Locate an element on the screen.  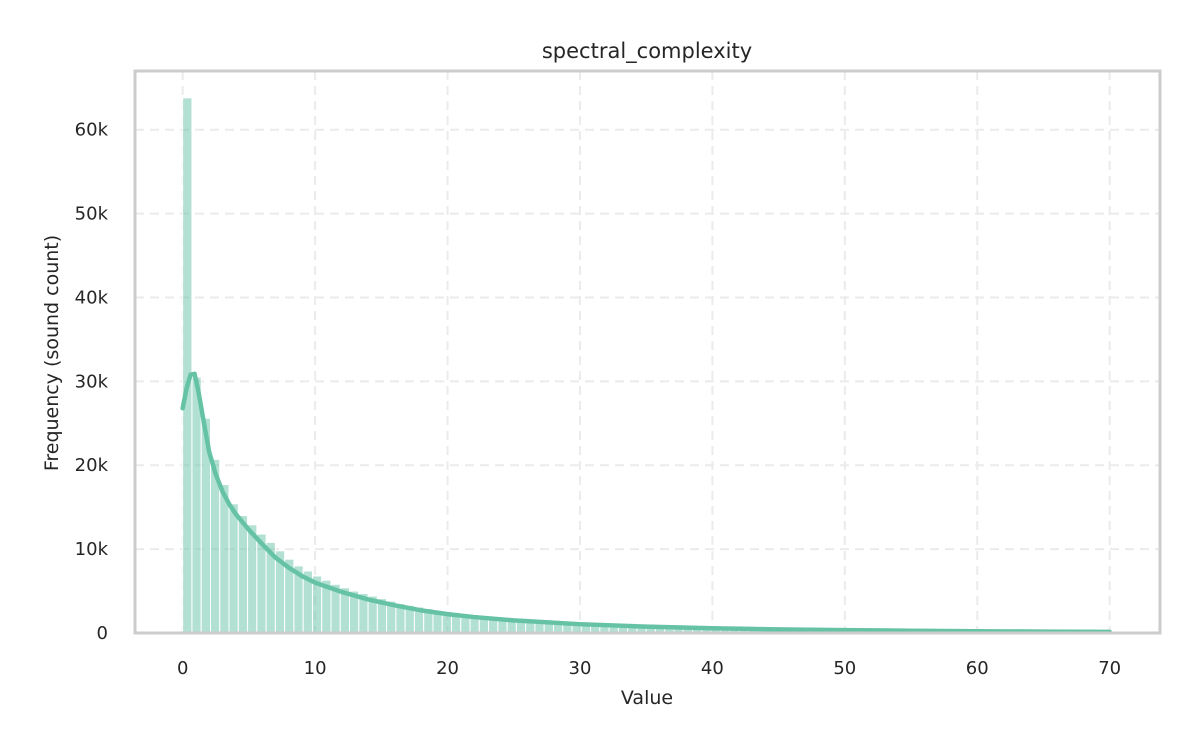
y-tick-label: 10k is located at coordinates (92, 549).